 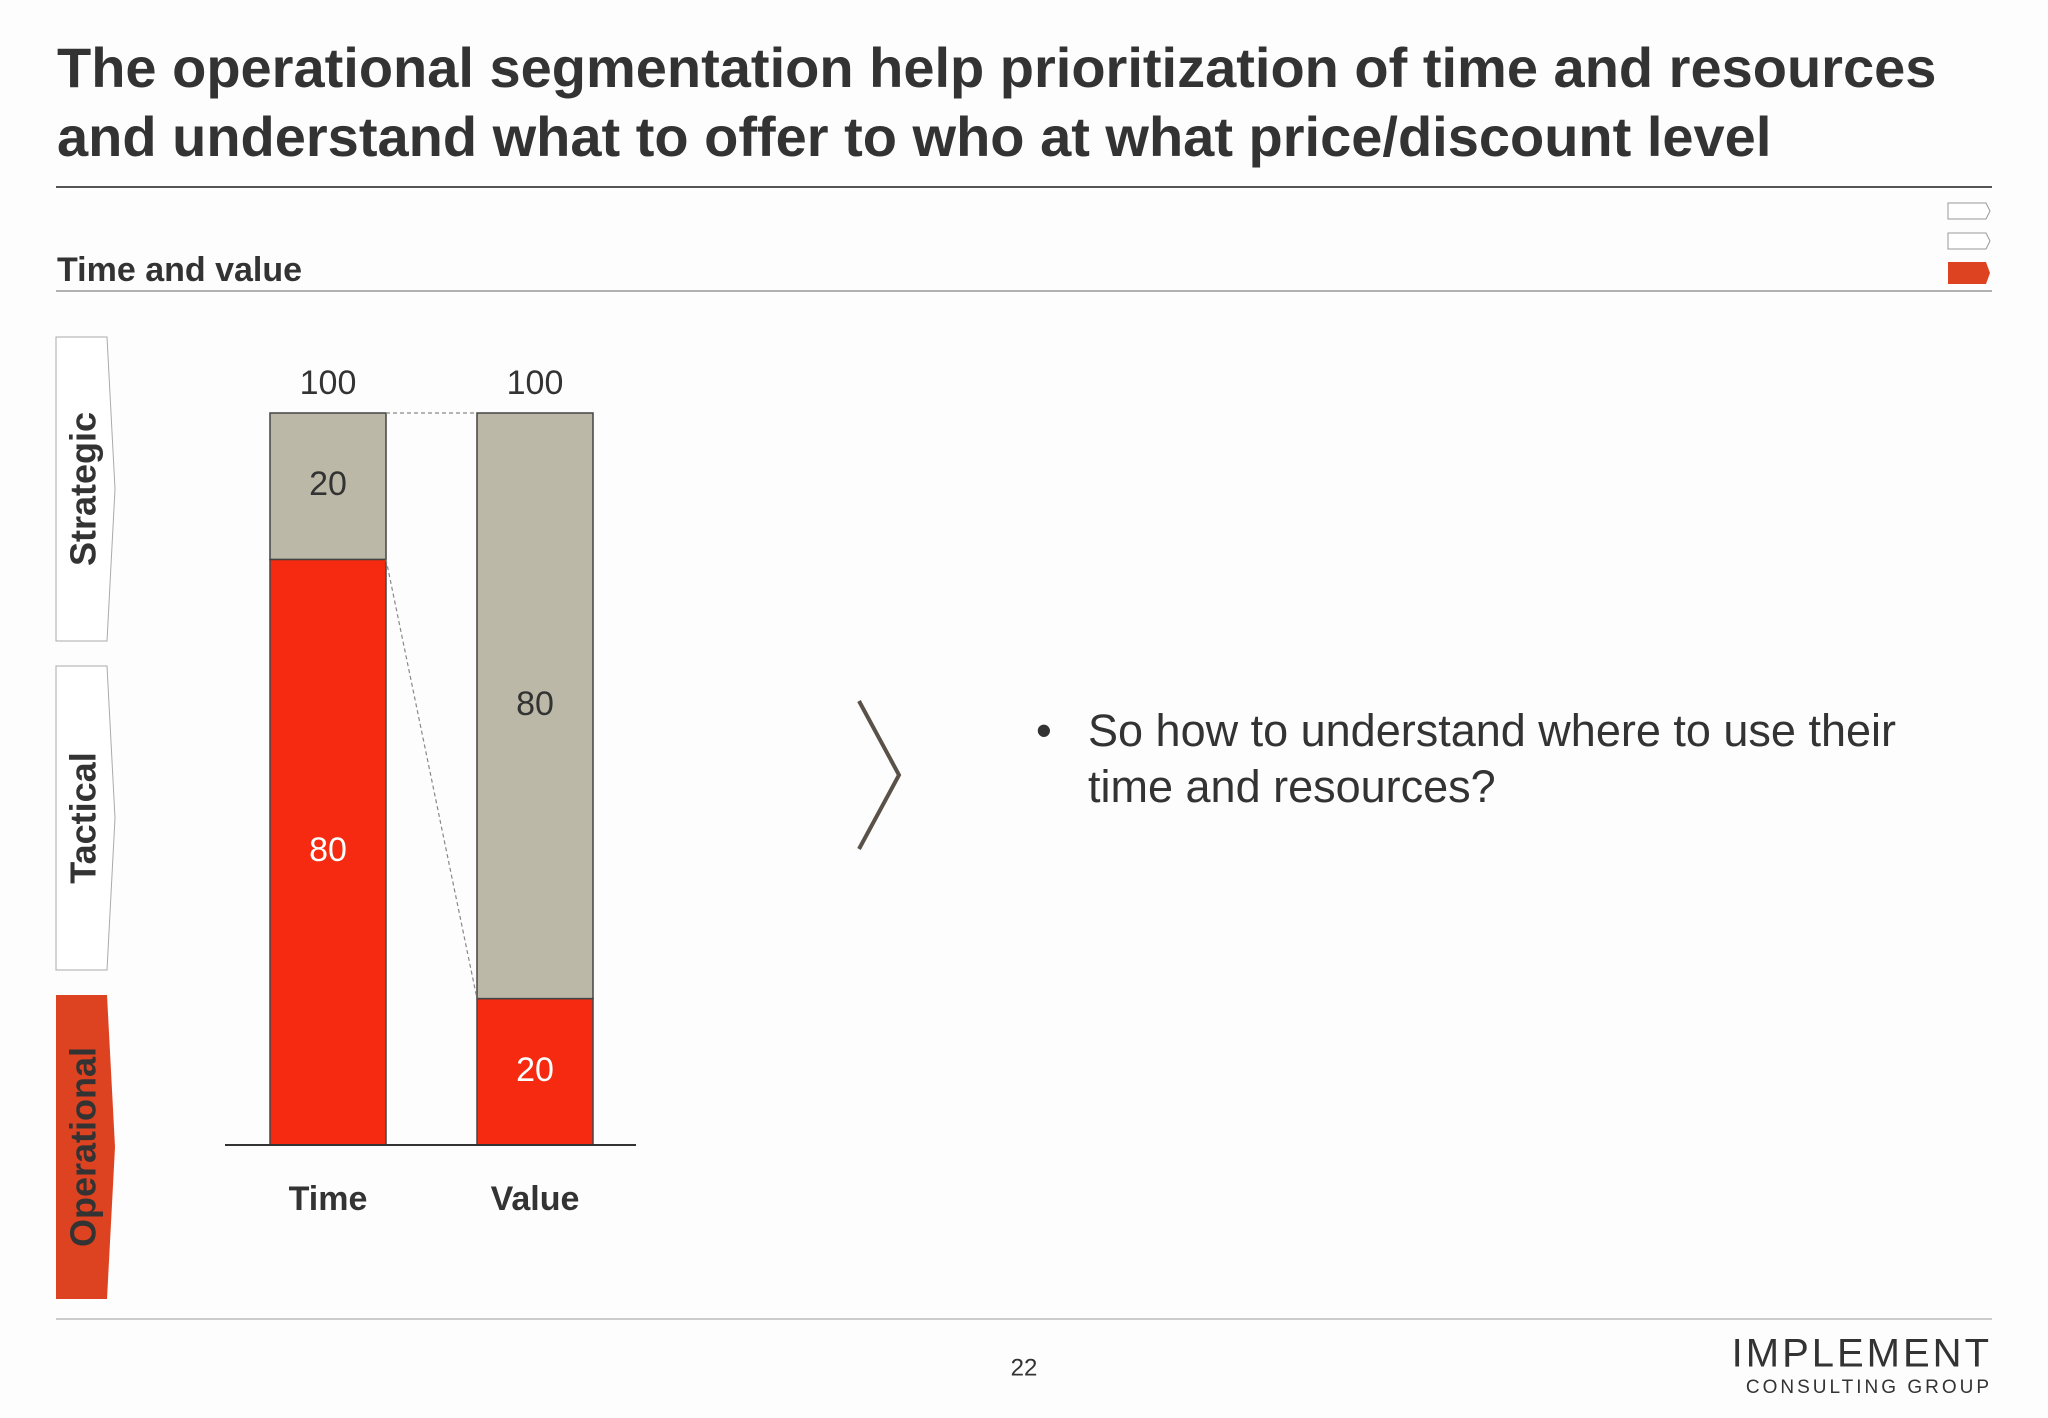 What do you see at coordinates (1492, 730) in the screenshot?
I see `bullet-text: So how to understand where to use their` at bounding box center [1492, 730].